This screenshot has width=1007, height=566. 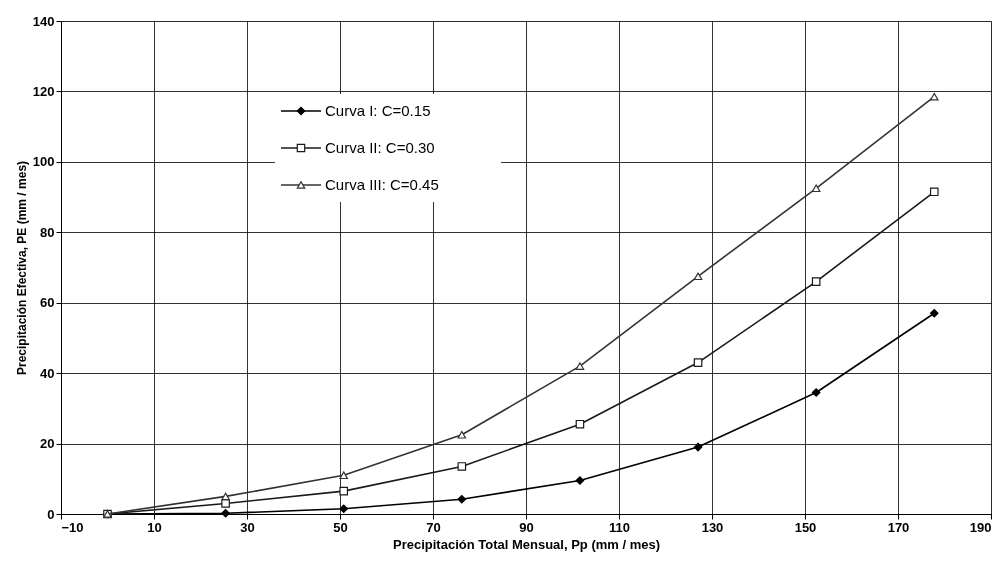 What do you see at coordinates (72, 527) in the screenshot?
I see `x-tick-label: −10` at bounding box center [72, 527].